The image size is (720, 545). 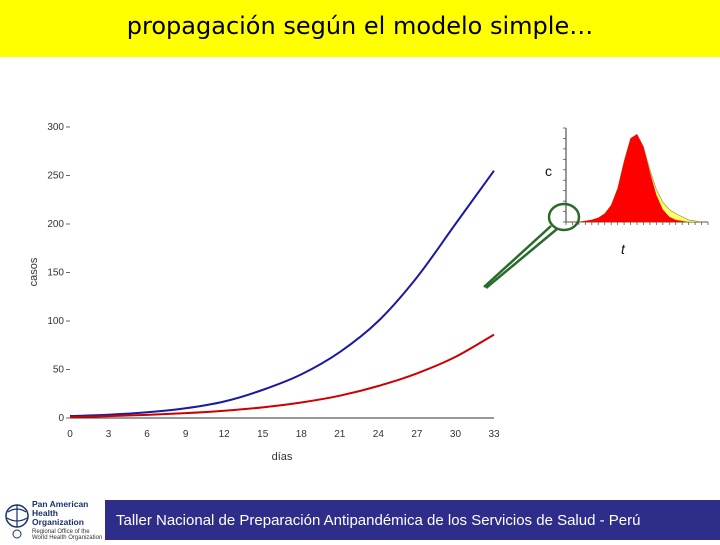 I want to click on title-bar, so click(x=360, y=28).